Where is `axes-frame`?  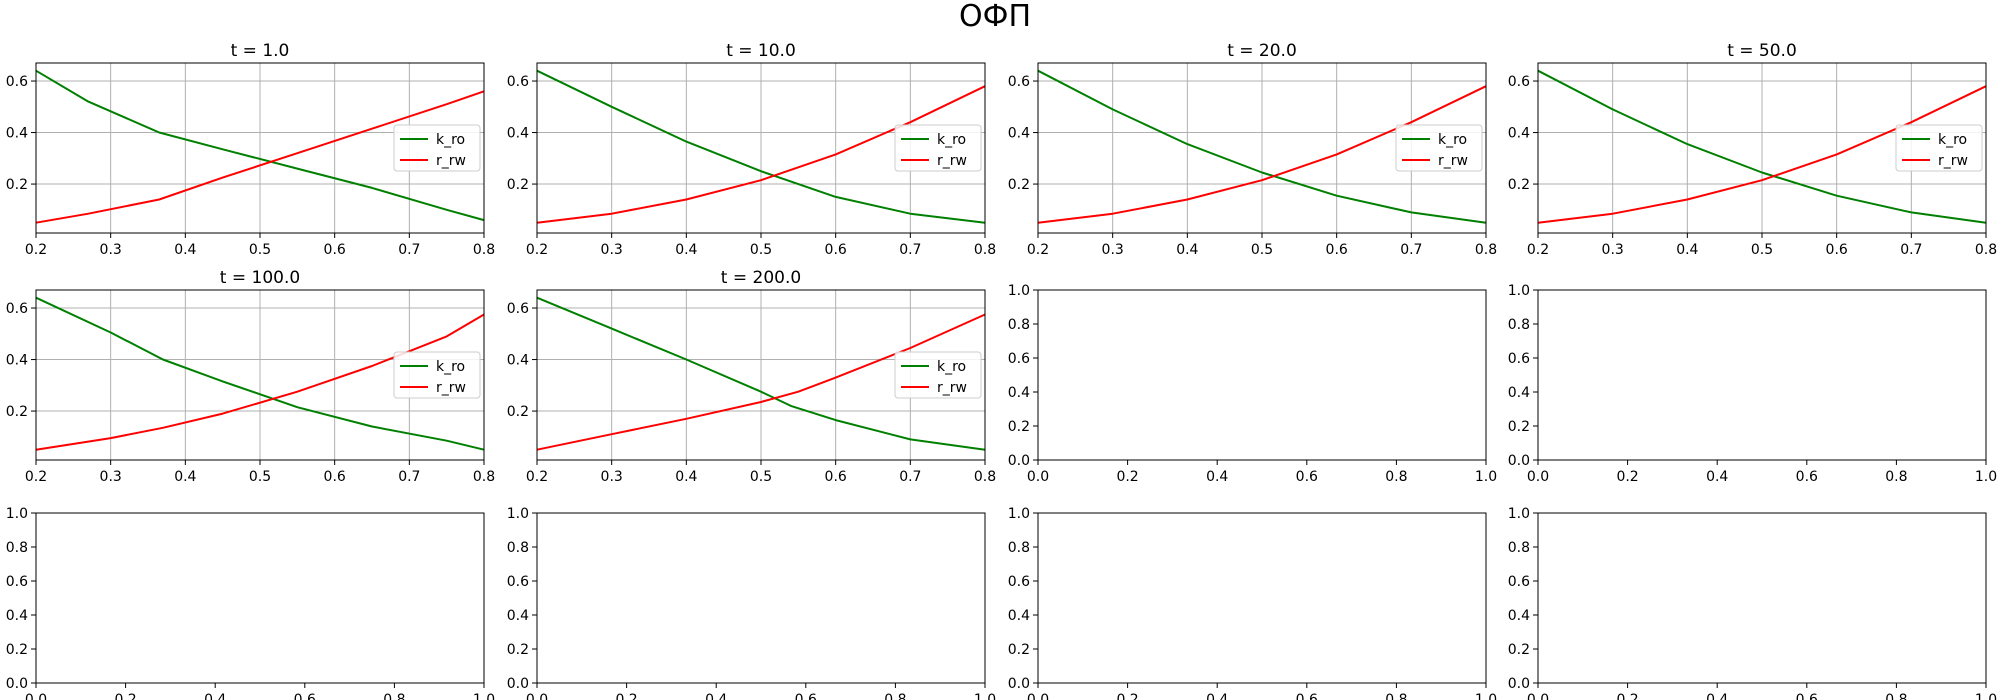
axes-frame is located at coordinates (1262, 598).